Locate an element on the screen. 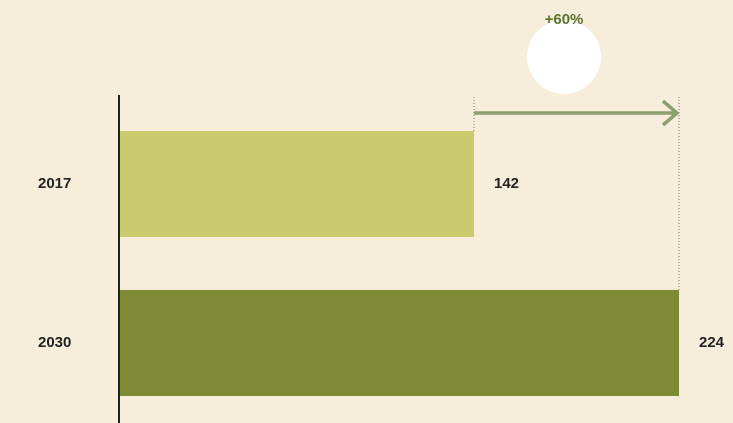  value-label: 142 is located at coordinates (506, 183).